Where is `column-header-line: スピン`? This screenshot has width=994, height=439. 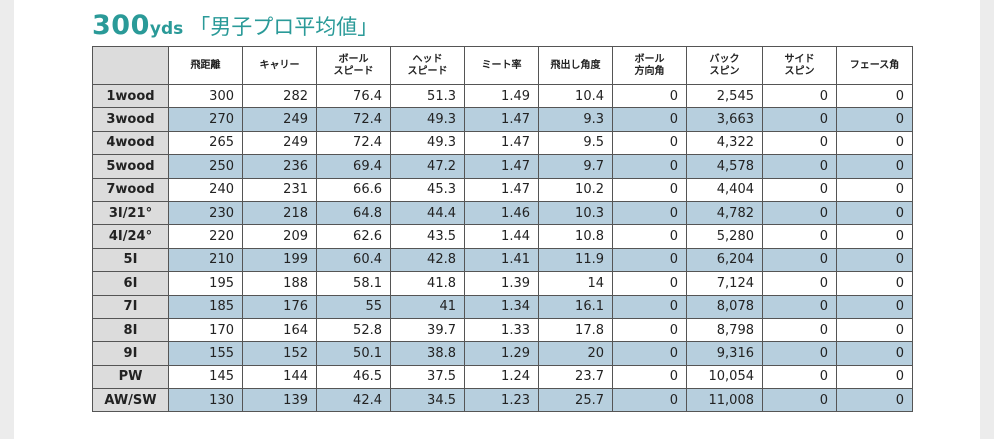 column-header-line: スピン is located at coordinates (724, 71).